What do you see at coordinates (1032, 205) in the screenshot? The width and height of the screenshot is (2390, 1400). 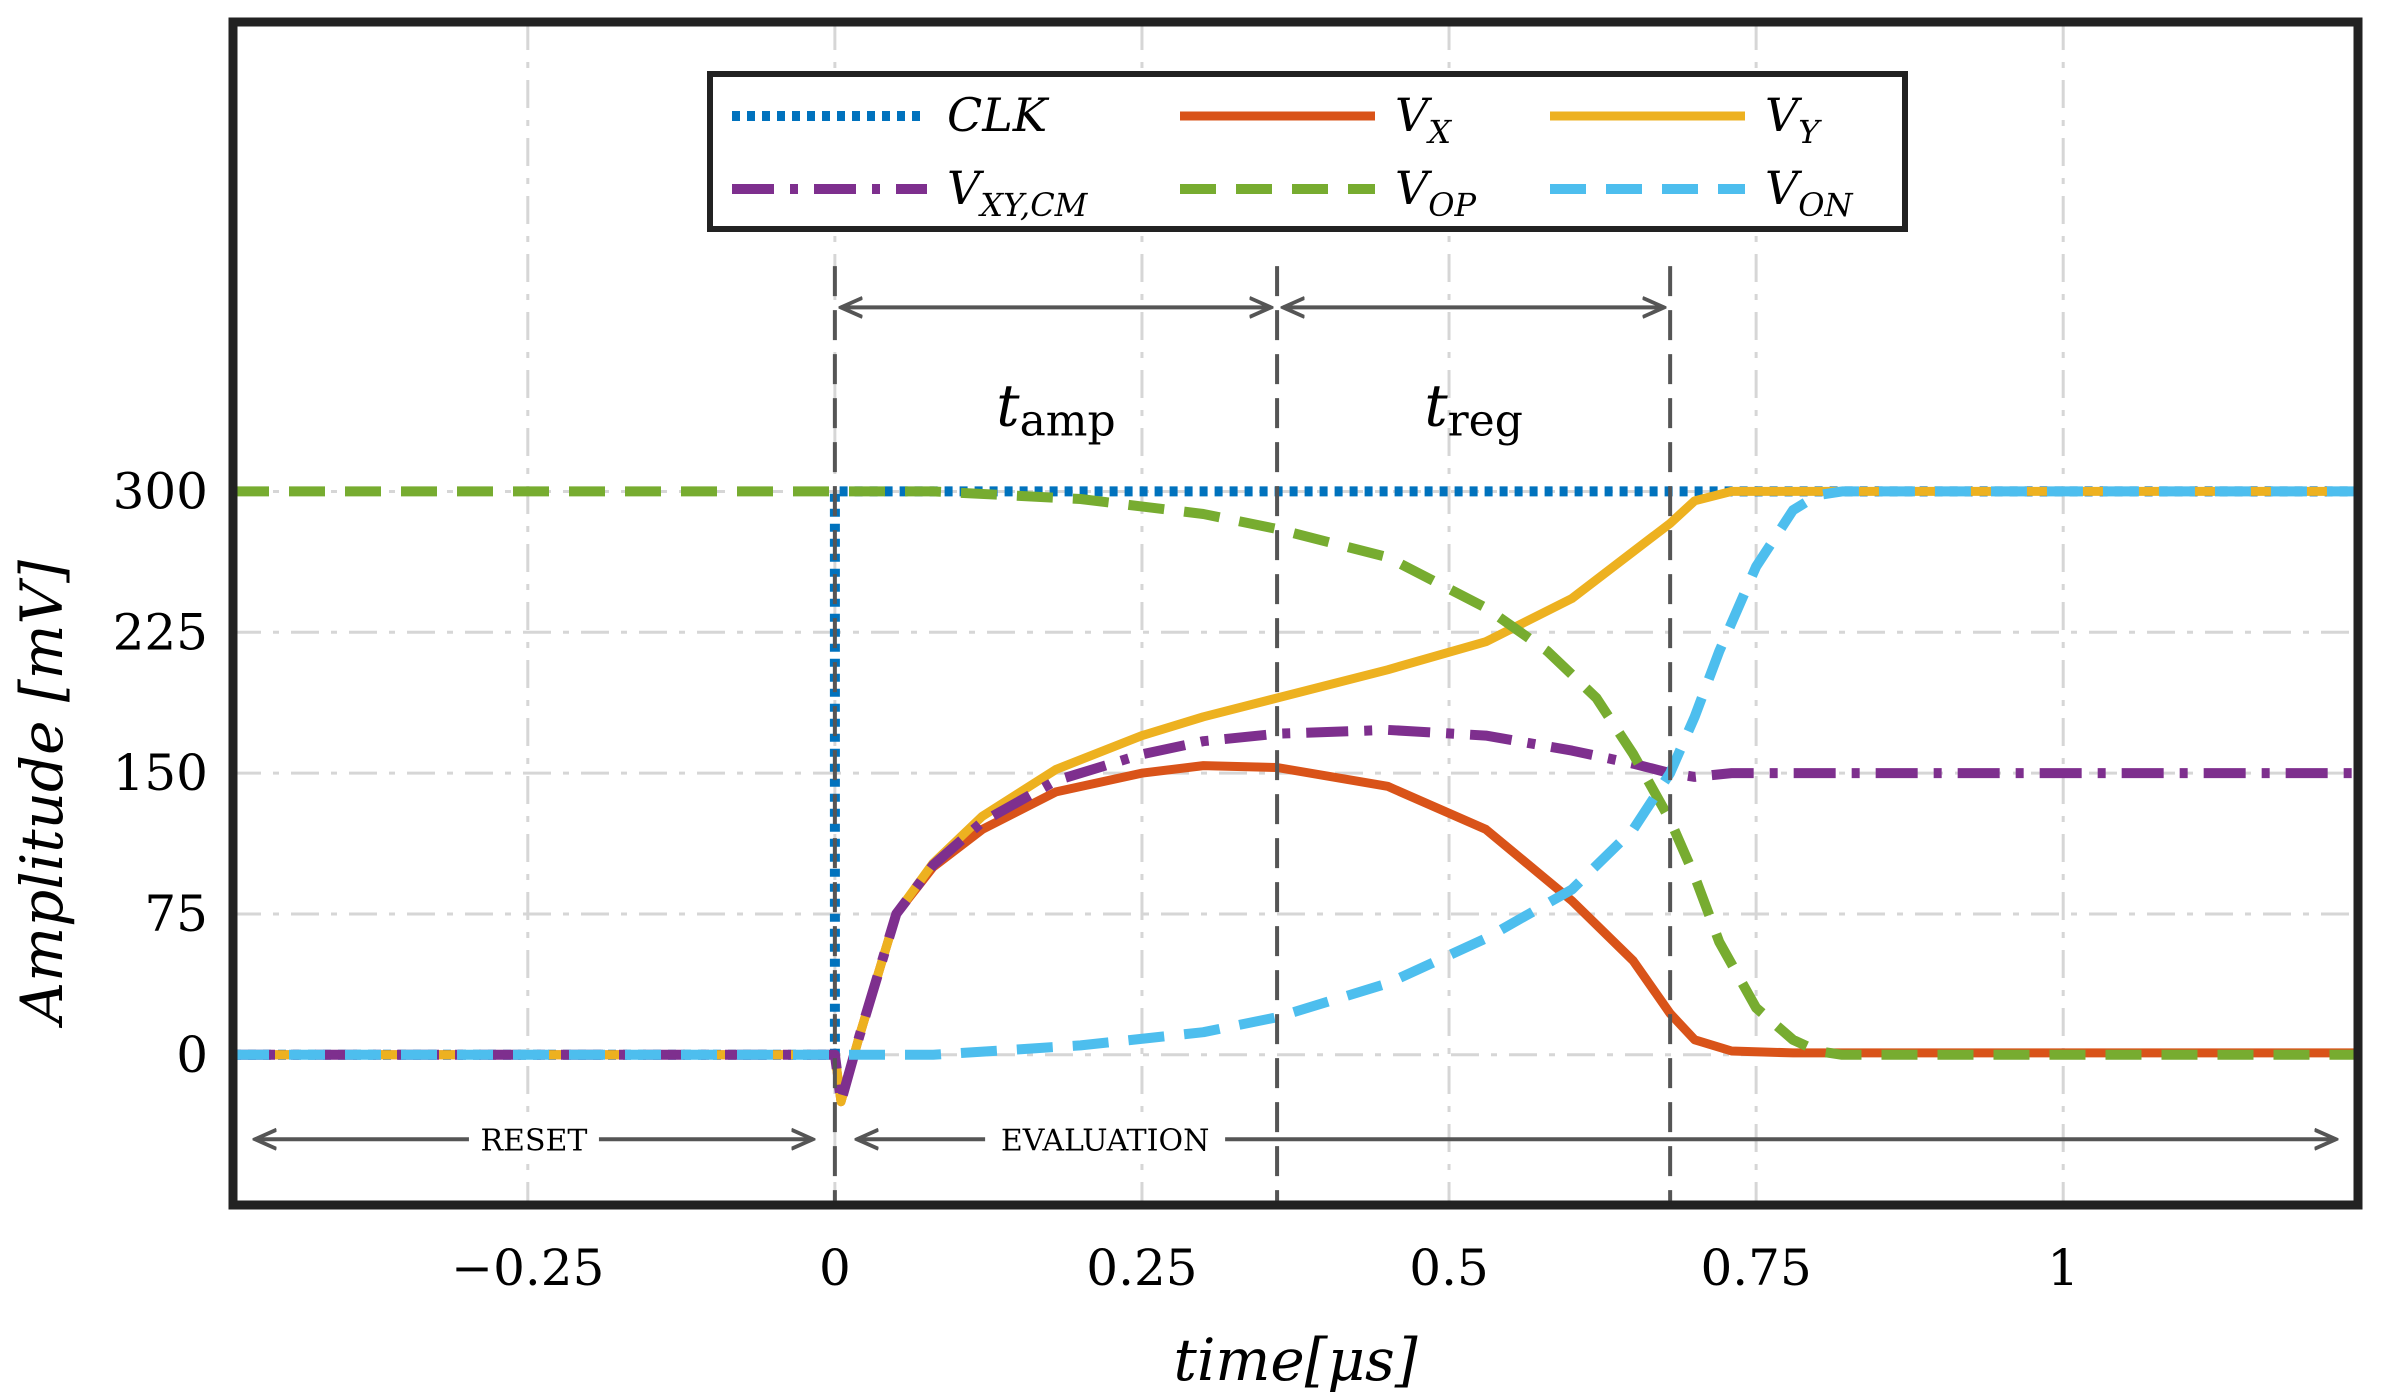 I see `legend-label-sub-1-0: XY,CM` at bounding box center [1032, 205].